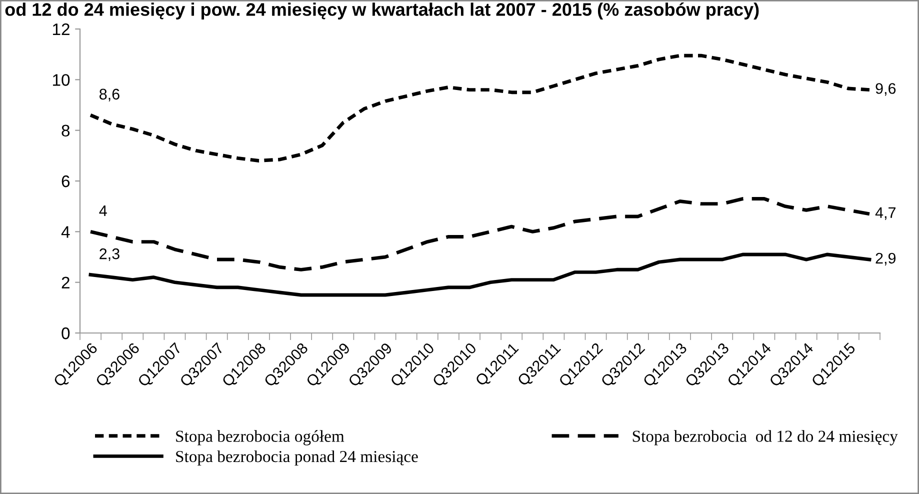 The height and width of the screenshot is (494, 919). I want to click on y-tick-label: 8, so click(66, 130).